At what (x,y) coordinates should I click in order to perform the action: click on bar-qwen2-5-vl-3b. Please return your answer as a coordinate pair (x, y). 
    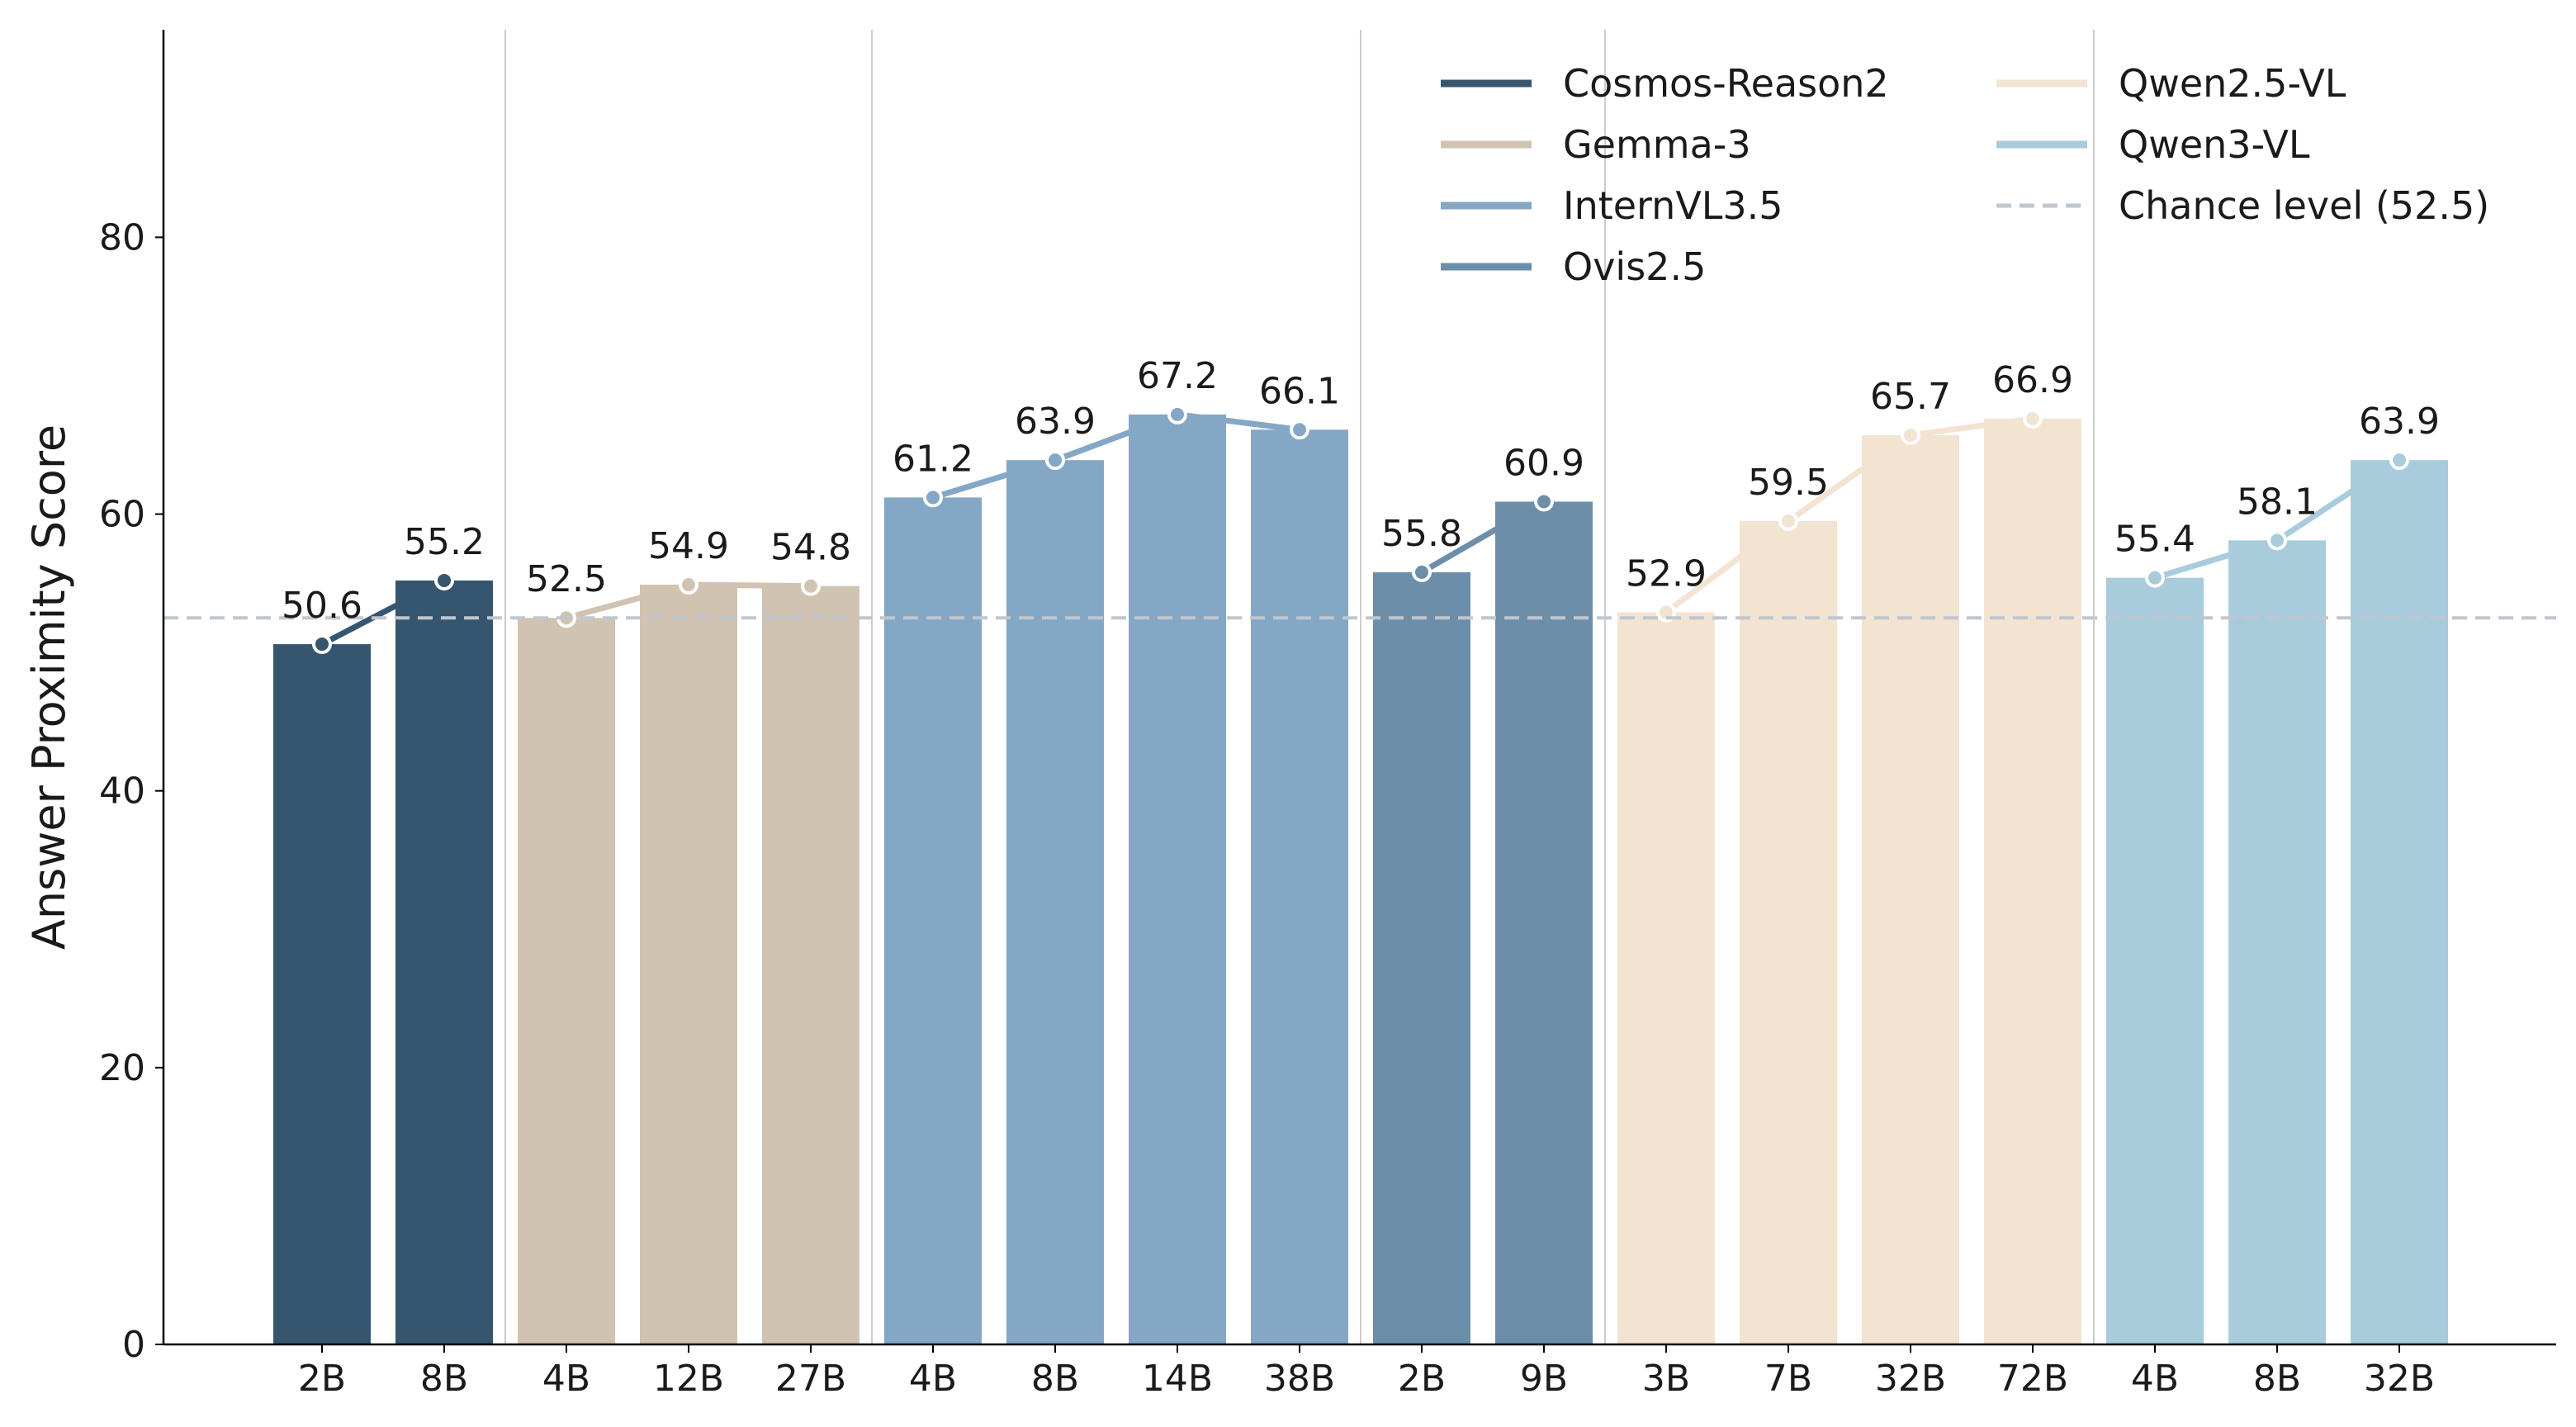
    Looking at the image, I should click on (1666, 978).